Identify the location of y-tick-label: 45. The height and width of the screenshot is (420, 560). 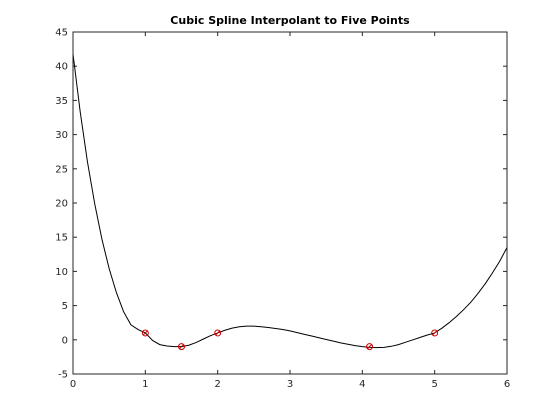
(61, 33).